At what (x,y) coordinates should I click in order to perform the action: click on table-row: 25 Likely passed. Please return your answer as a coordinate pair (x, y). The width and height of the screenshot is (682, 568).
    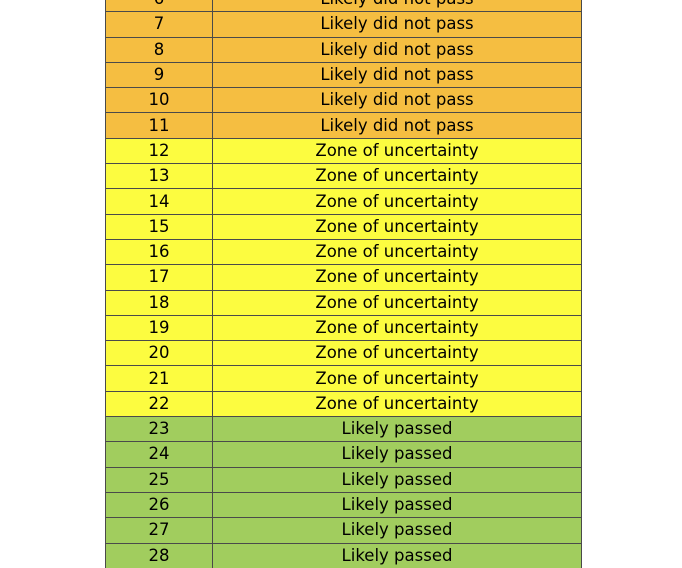
    Looking at the image, I should click on (343, 479).